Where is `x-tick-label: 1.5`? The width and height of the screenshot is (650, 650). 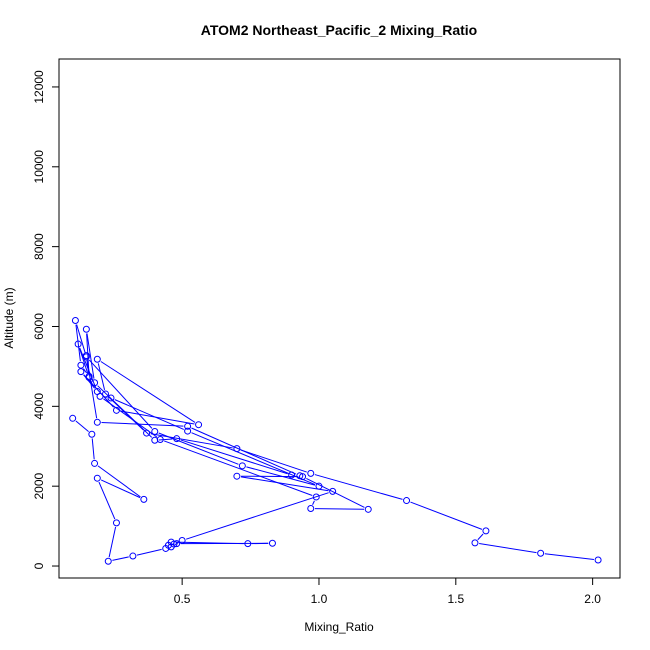 x-tick-label: 1.5 is located at coordinates (455, 599).